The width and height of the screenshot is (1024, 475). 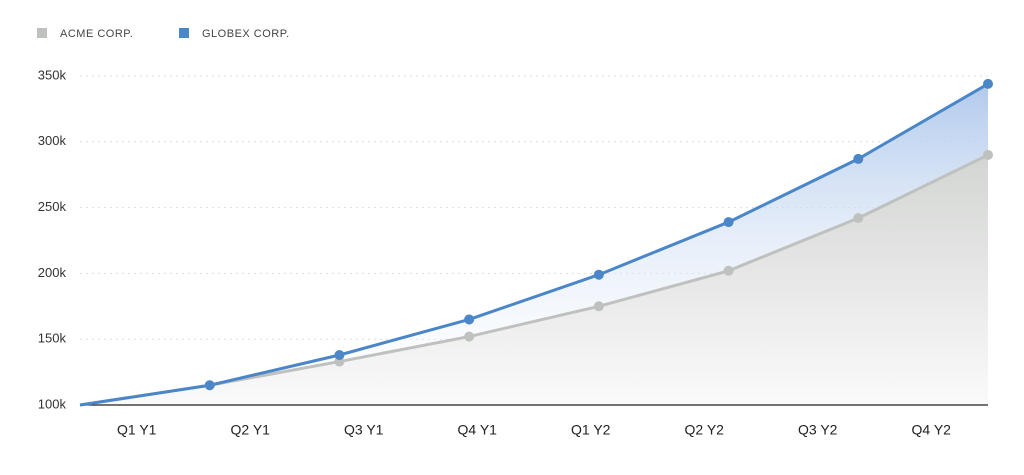 I want to click on x-tick-label: Q1 Y1, so click(x=137, y=430).